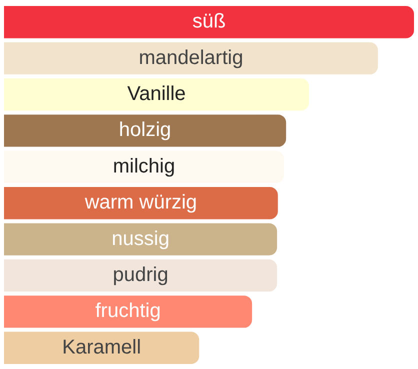 Image resolution: width=418 pixels, height=369 pixels. Describe the element at coordinates (144, 166) in the screenshot. I see `y-tick-label: milchig` at that location.